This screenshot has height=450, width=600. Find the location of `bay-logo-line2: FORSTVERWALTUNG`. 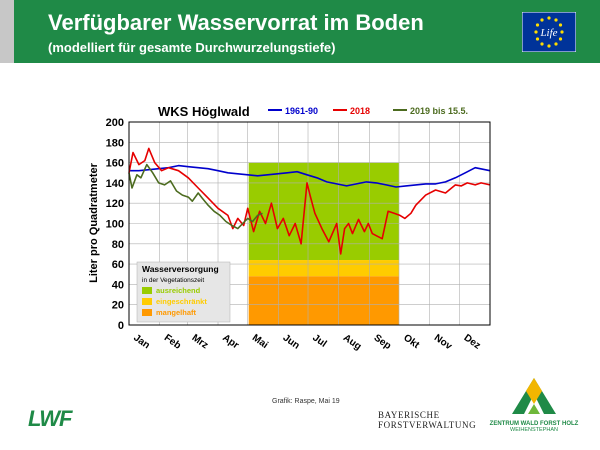

bay-logo-line2: FORSTVERWALTUNG is located at coordinates (427, 425).